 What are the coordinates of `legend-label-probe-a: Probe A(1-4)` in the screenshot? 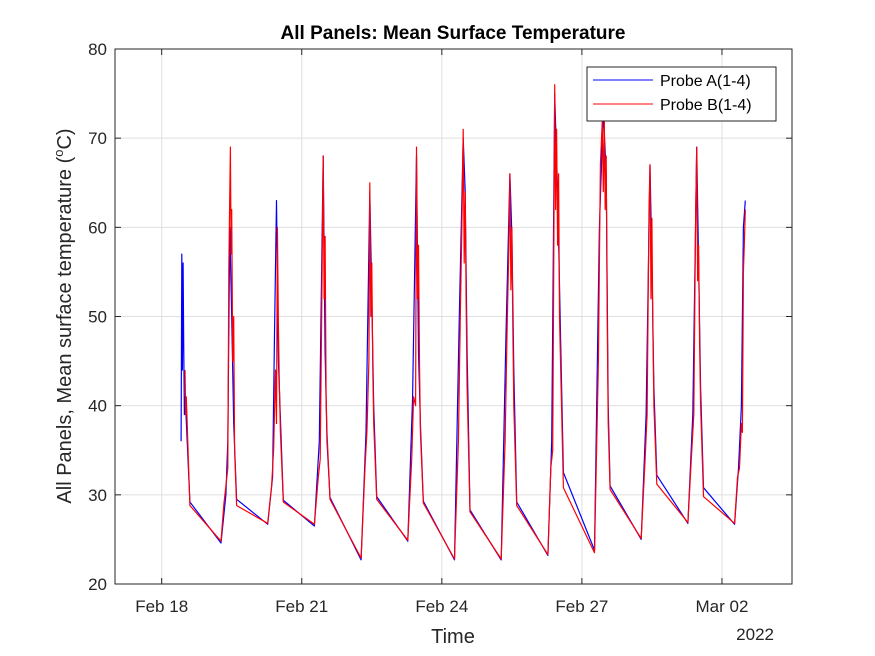 It's located at (705, 81).